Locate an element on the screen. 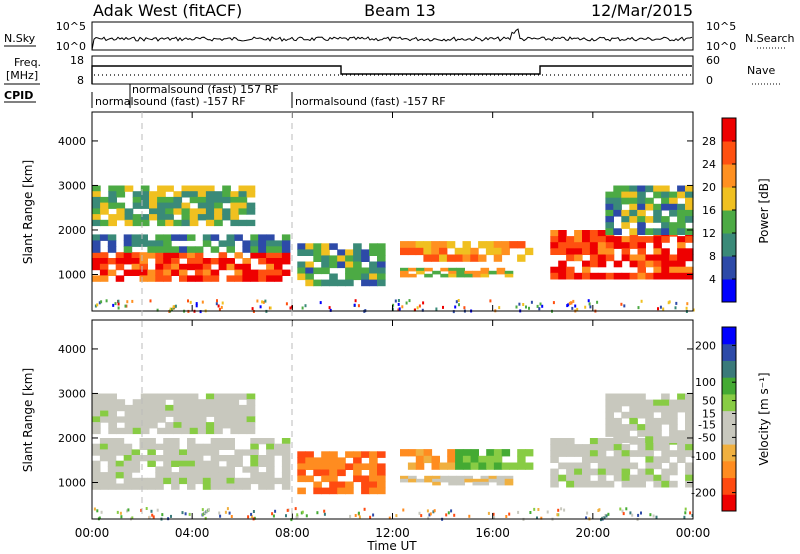 Image resolution: width=800 pixels, height=554 pixels. y-tick-label: 1000 is located at coordinates (72, 482).